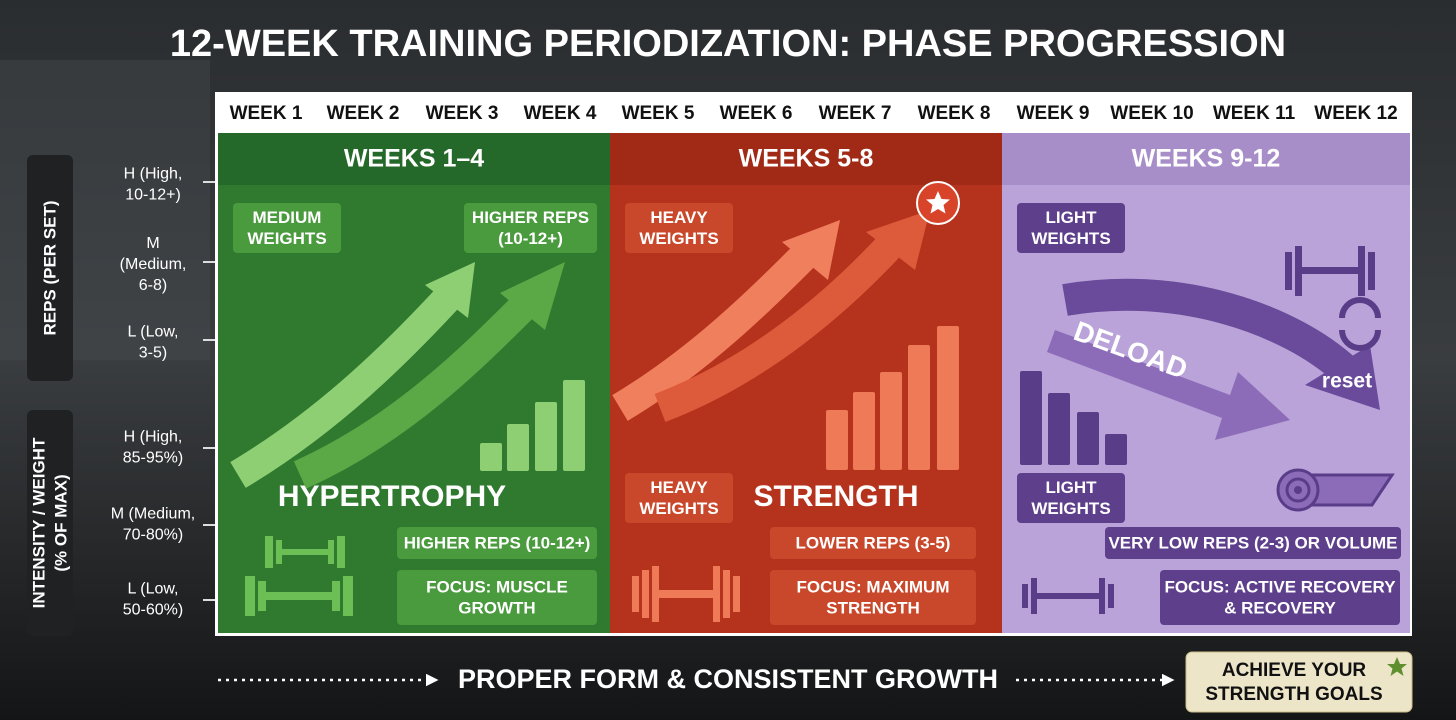 This screenshot has width=1456, height=720. What do you see at coordinates (873, 607) in the screenshot?
I see `focus-tag: STRENGTH` at bounding box center [873, 607].